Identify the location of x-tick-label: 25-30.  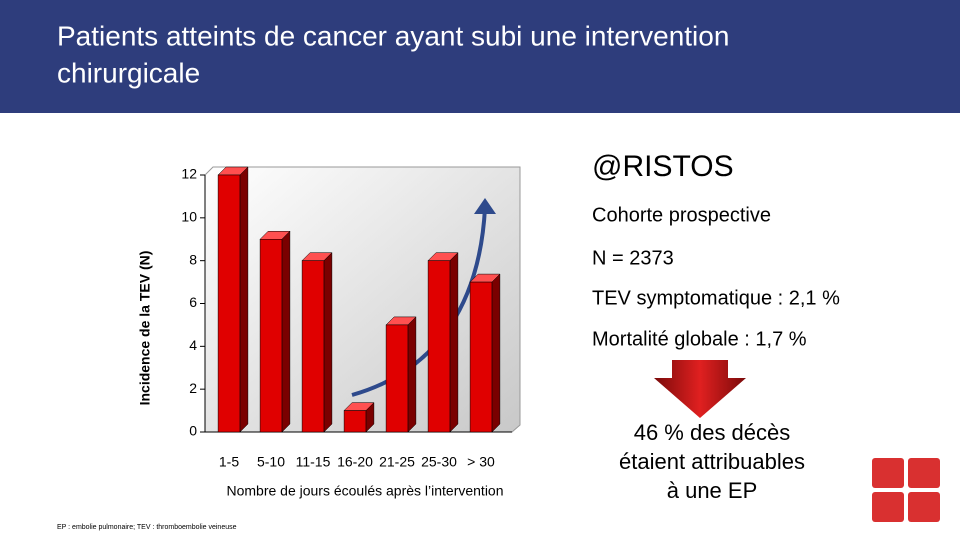
(439, 462).